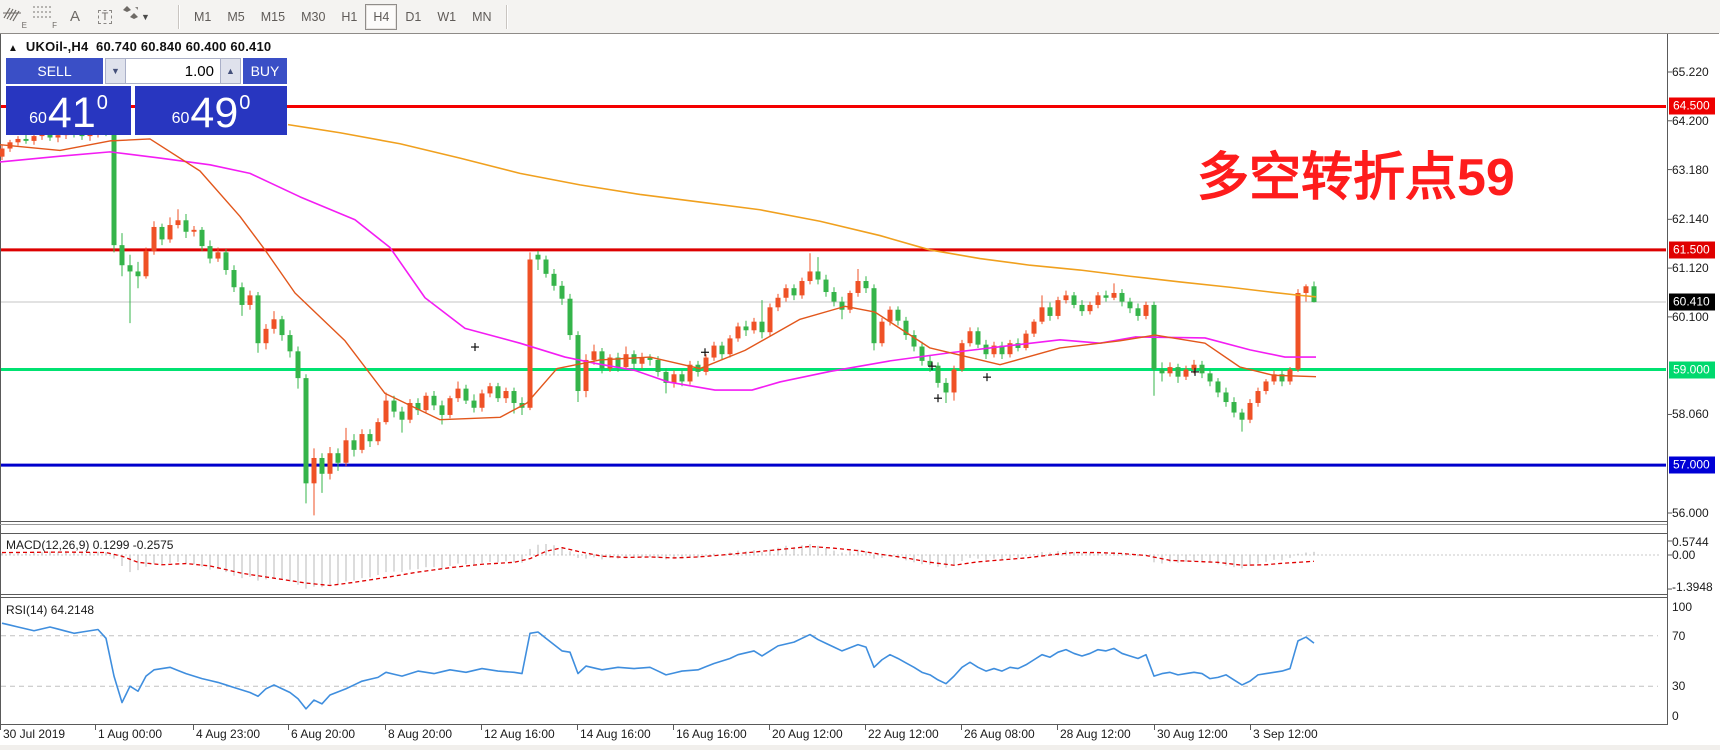 This screenshot has height=750, width=1720. What do you see at coordinates (15, 17) in the screenshot?
I see `chart-pattern-e-icon: E` at bounding box center [15, 17].